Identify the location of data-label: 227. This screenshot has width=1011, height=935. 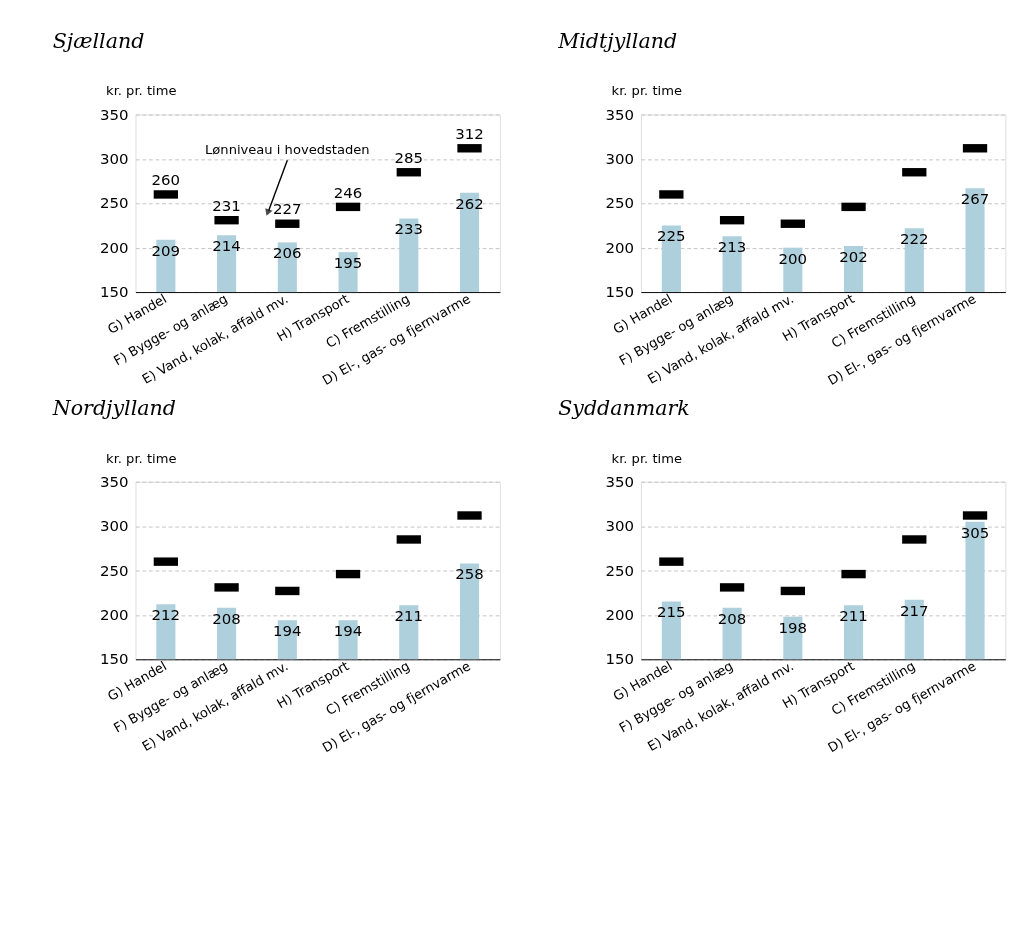
(287, 209).